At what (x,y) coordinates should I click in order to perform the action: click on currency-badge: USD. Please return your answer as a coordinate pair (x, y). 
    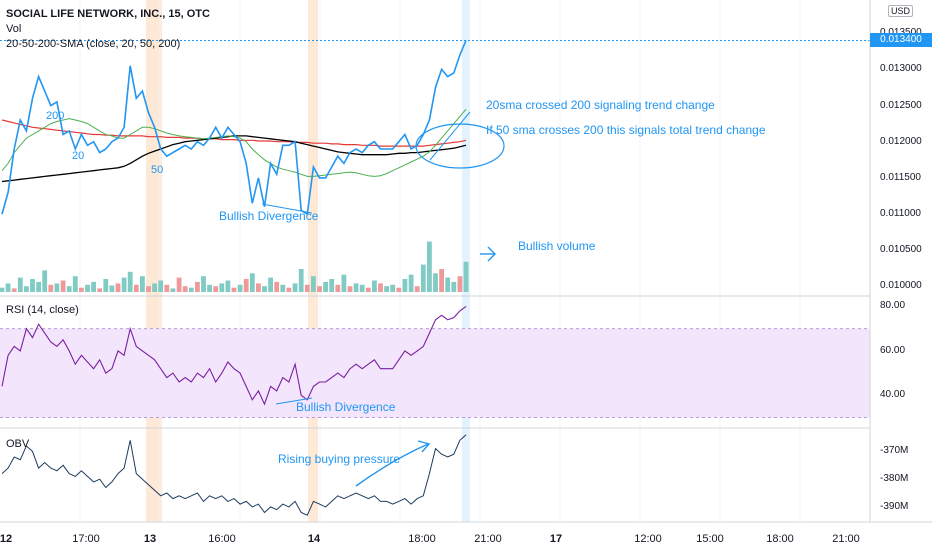
    Looking at the image, I should click on (901, 11).